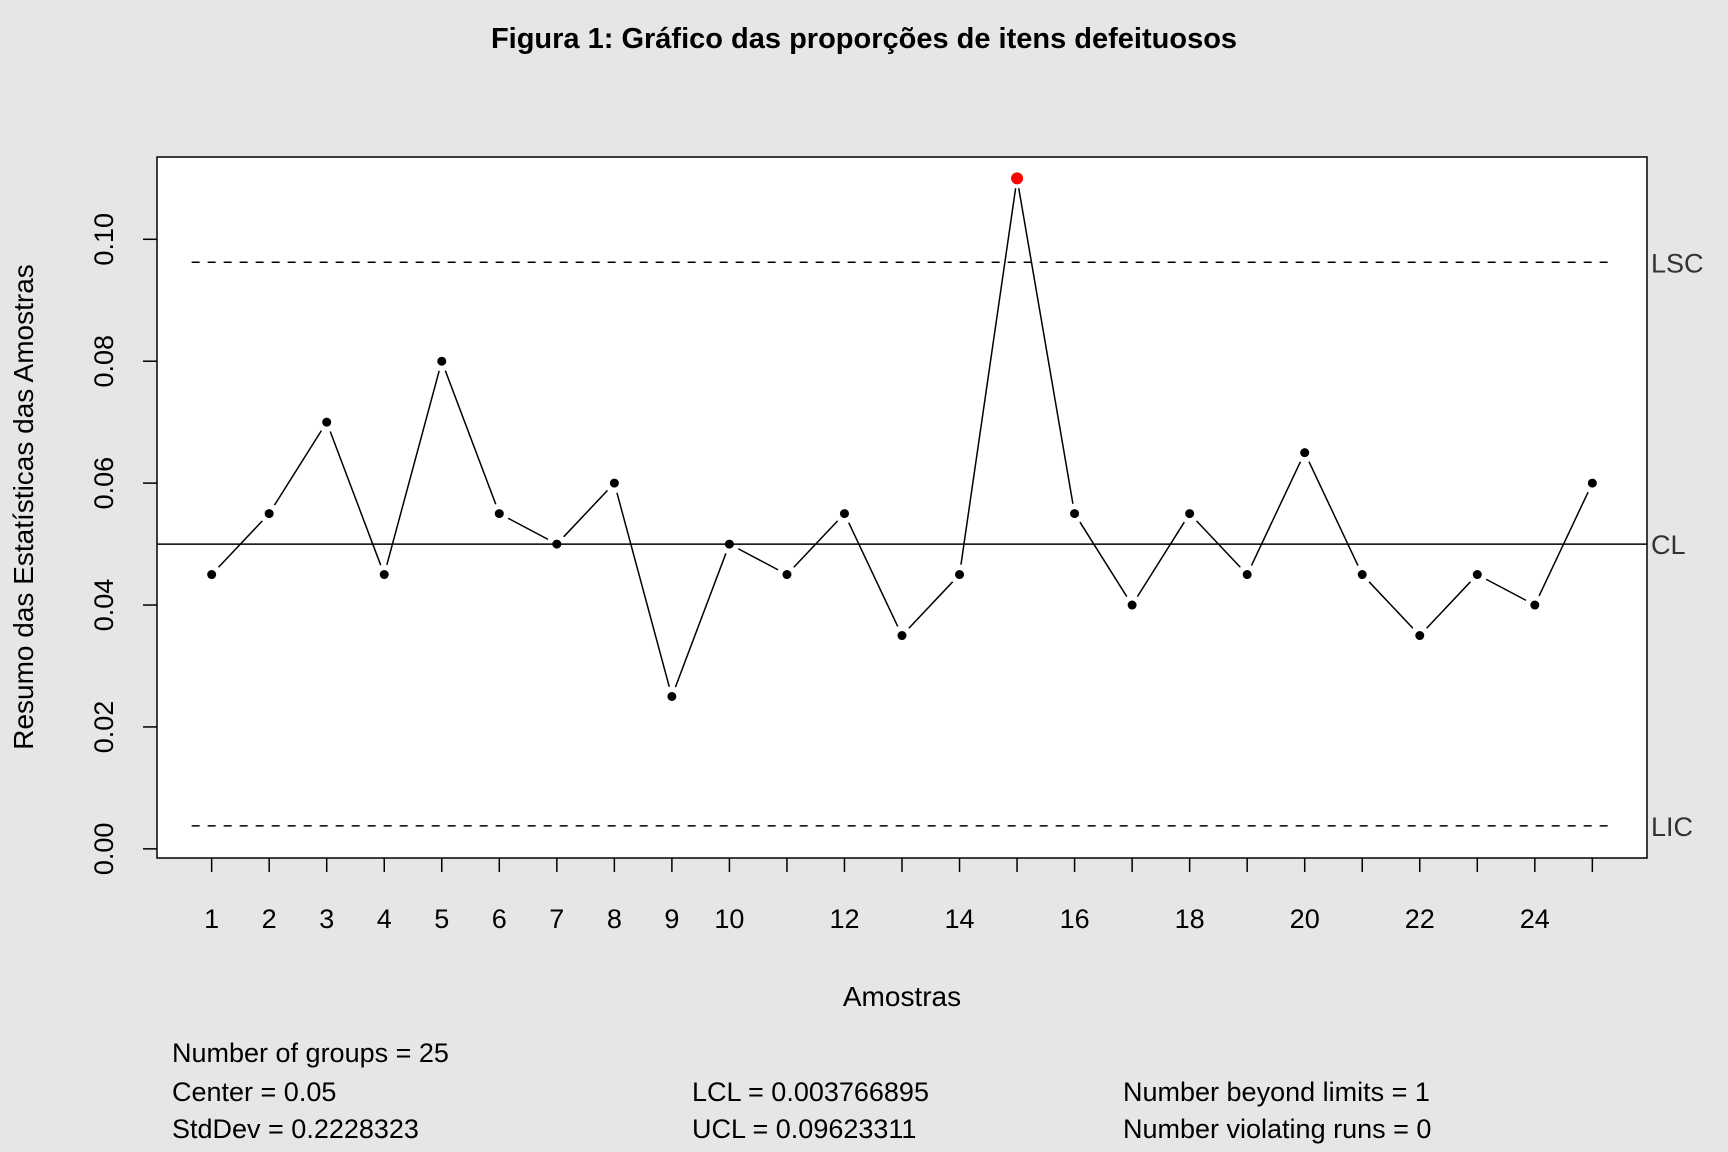 This screenshot has height=1152, width=1728. What do you see at coordinates (1017, 178) in the screenshot?
I see `data-point-beyond-limits` at bounding box center [1017, 178].